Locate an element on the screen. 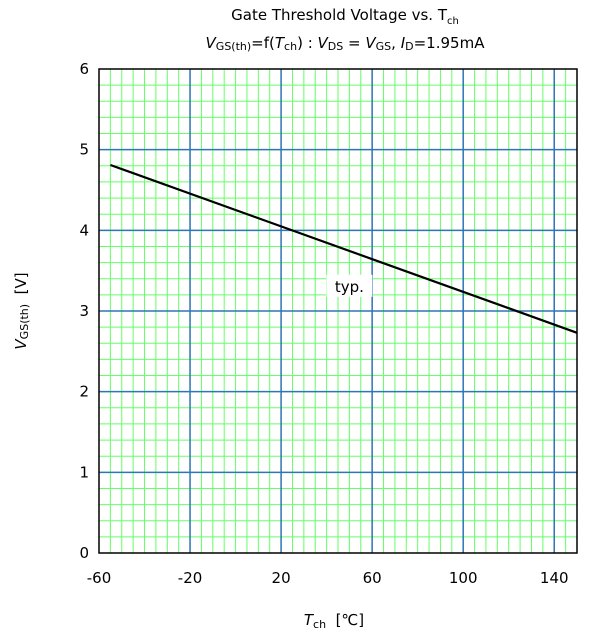 This screenshot has height=634, width=589. annotation-background is located at coordinates (349, 285).